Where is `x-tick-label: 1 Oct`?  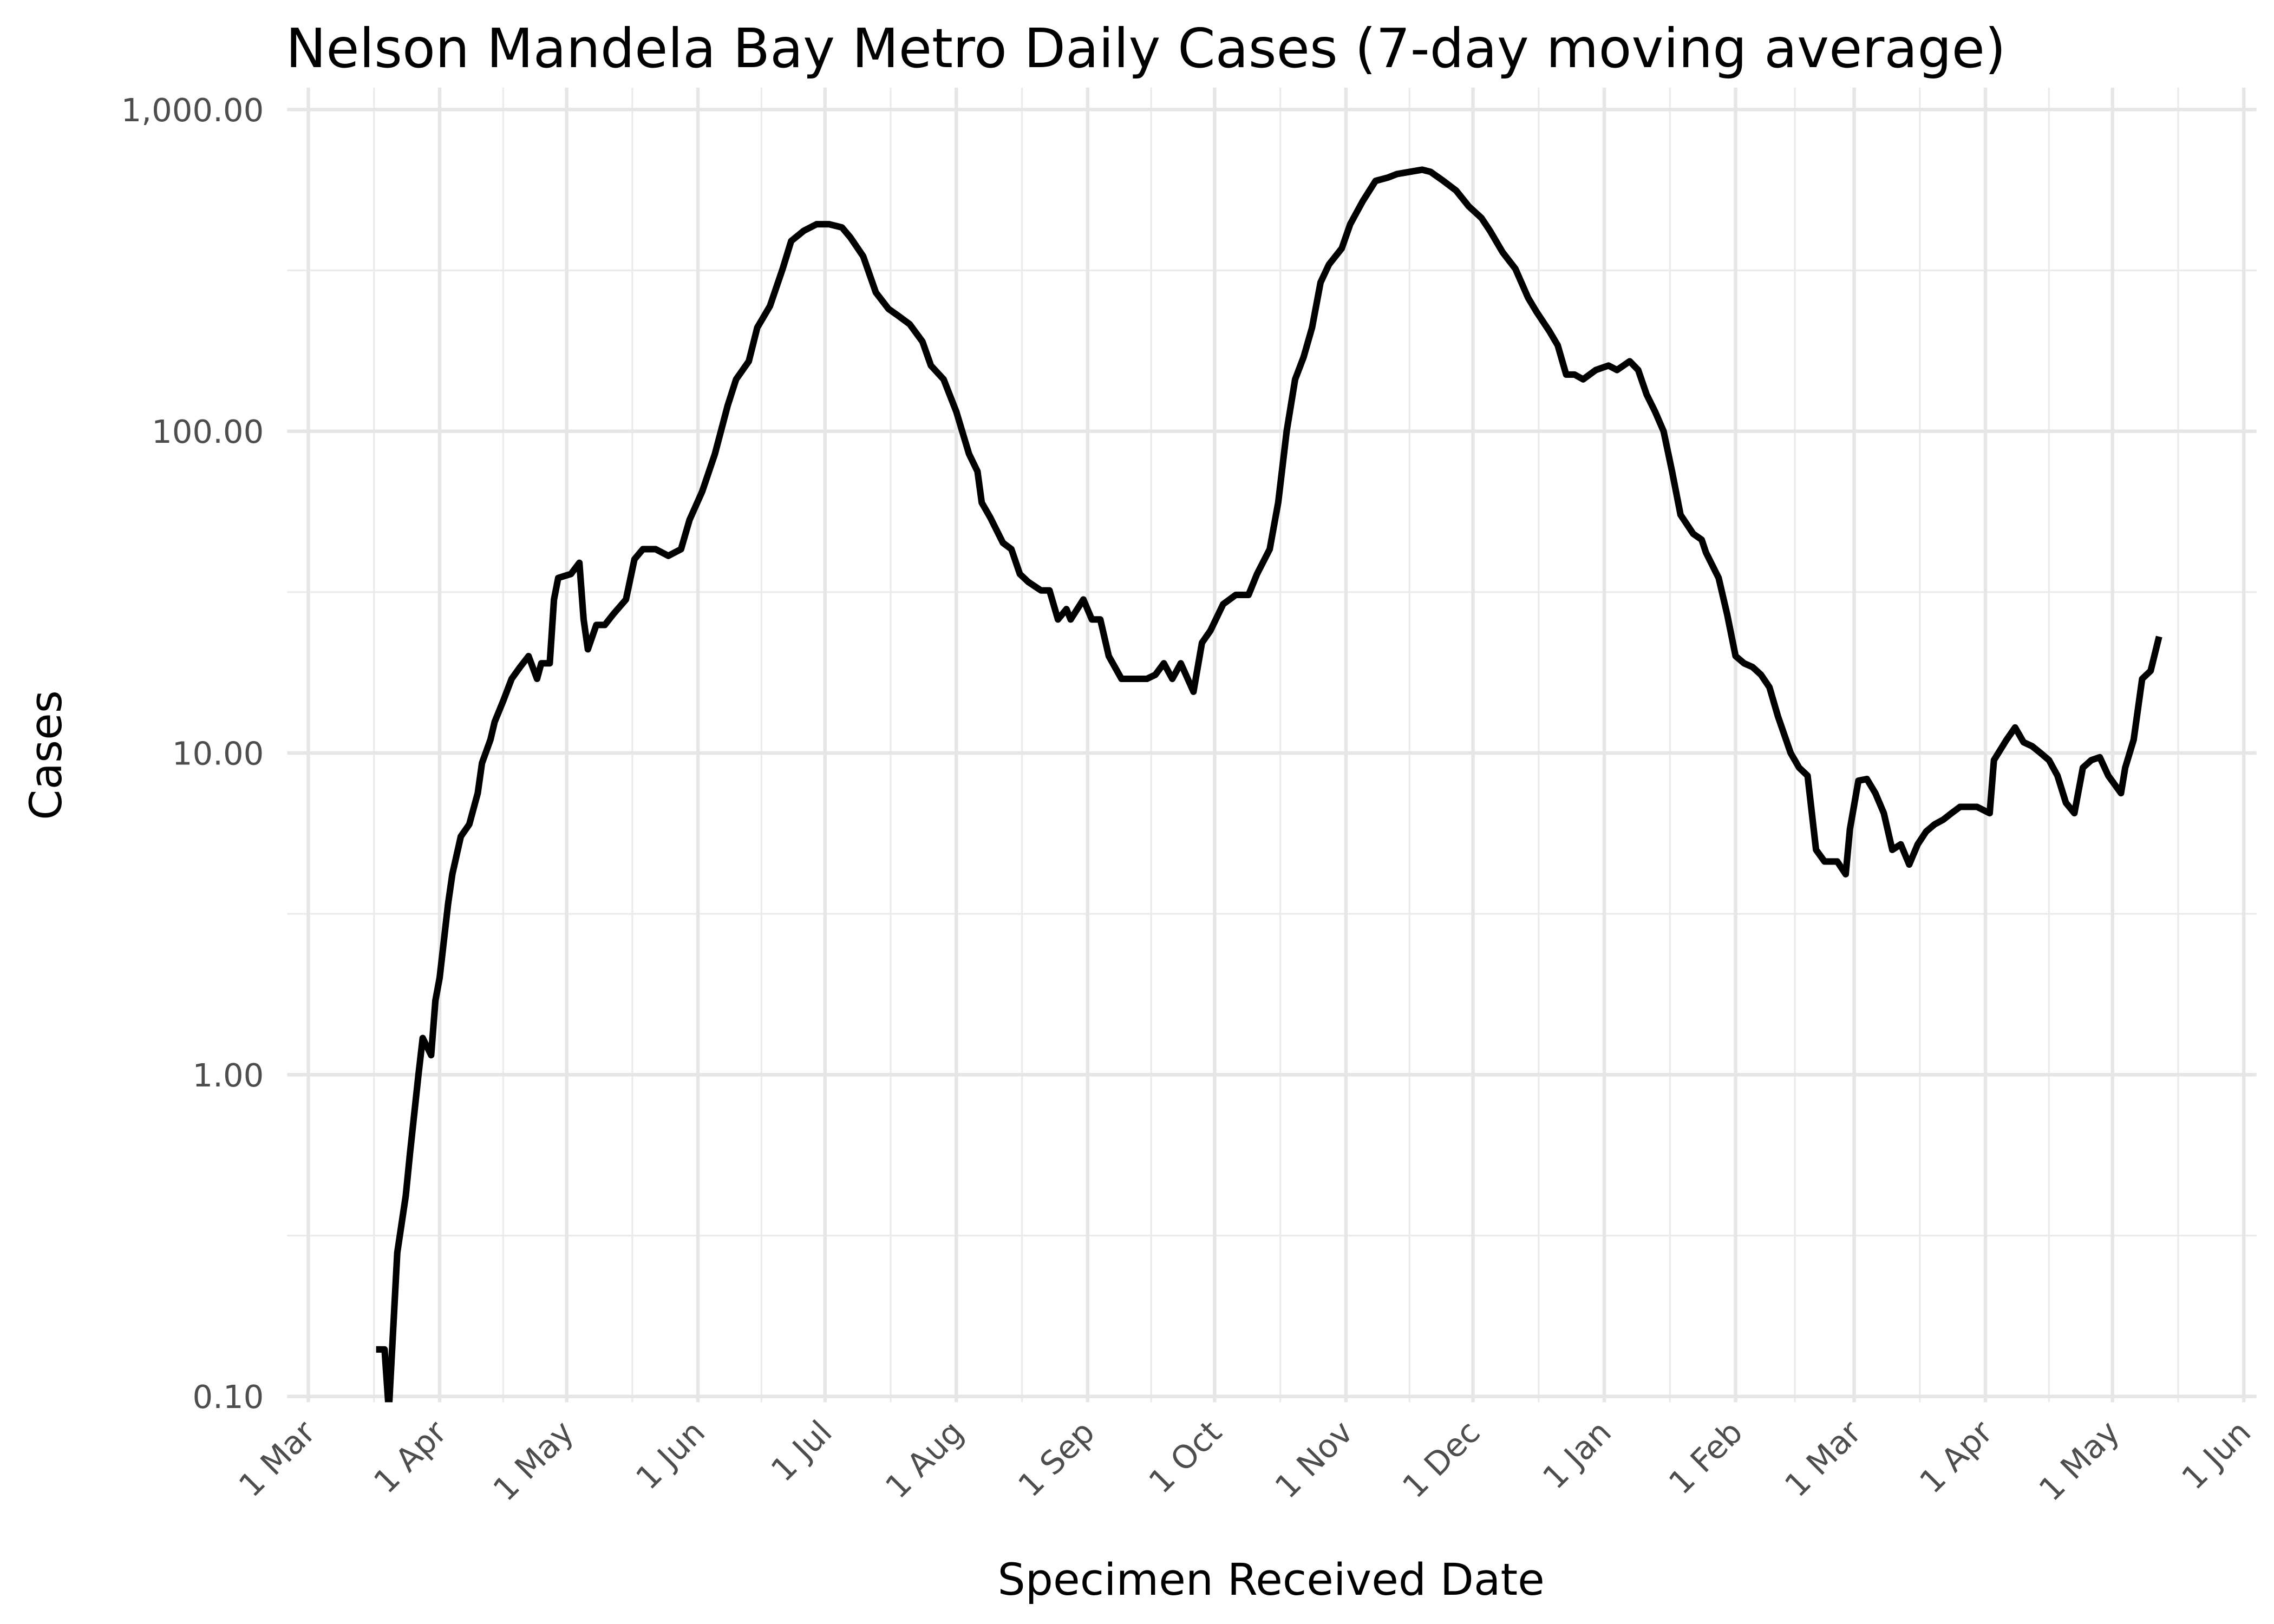
x-tick-label: 1 Oct is located at coordinates (1185, 1457).